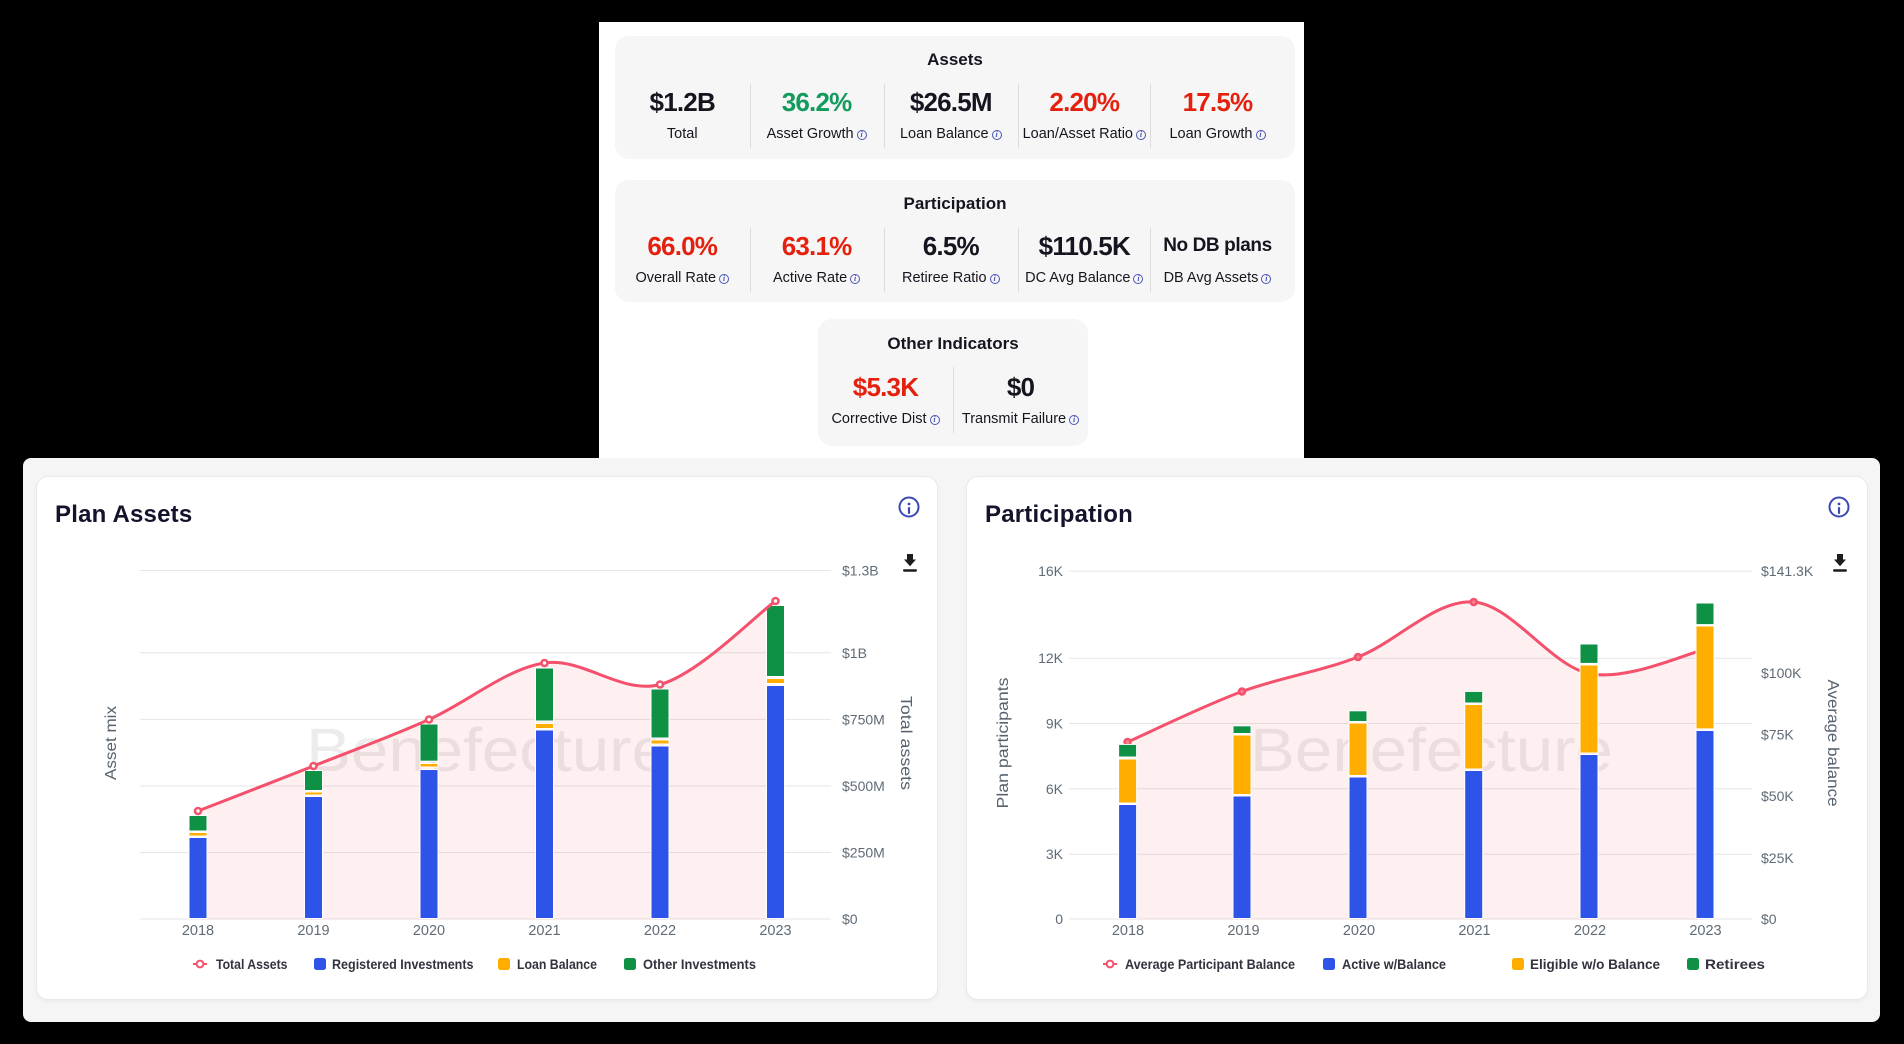 The height and width of the screenshot is (1044, 1904). I want to click on svg-text: Retirees, so click(1735, 964).